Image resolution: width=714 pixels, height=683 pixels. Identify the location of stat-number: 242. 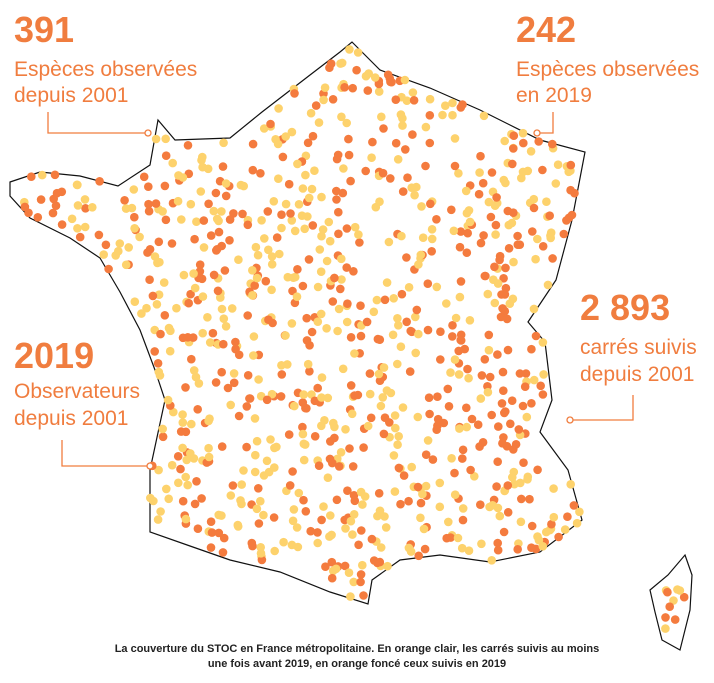
(546, 29).